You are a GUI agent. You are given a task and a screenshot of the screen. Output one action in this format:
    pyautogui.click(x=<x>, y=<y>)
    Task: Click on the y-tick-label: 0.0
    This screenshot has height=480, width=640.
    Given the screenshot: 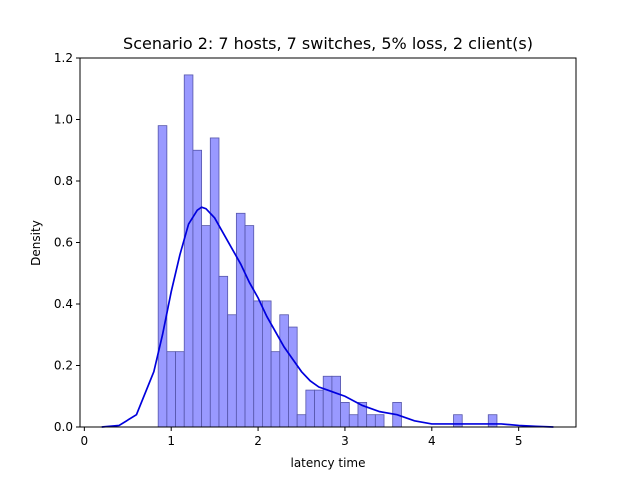 What is the action you would take?
    pyautogui.click(x=63, y=427)
    